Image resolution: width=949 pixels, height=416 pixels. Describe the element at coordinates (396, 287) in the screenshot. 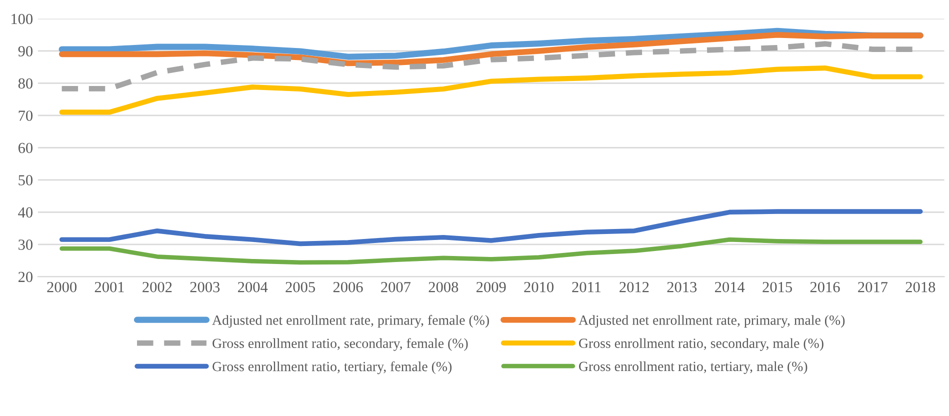

I see `x-tick-label: 2007` at that location.